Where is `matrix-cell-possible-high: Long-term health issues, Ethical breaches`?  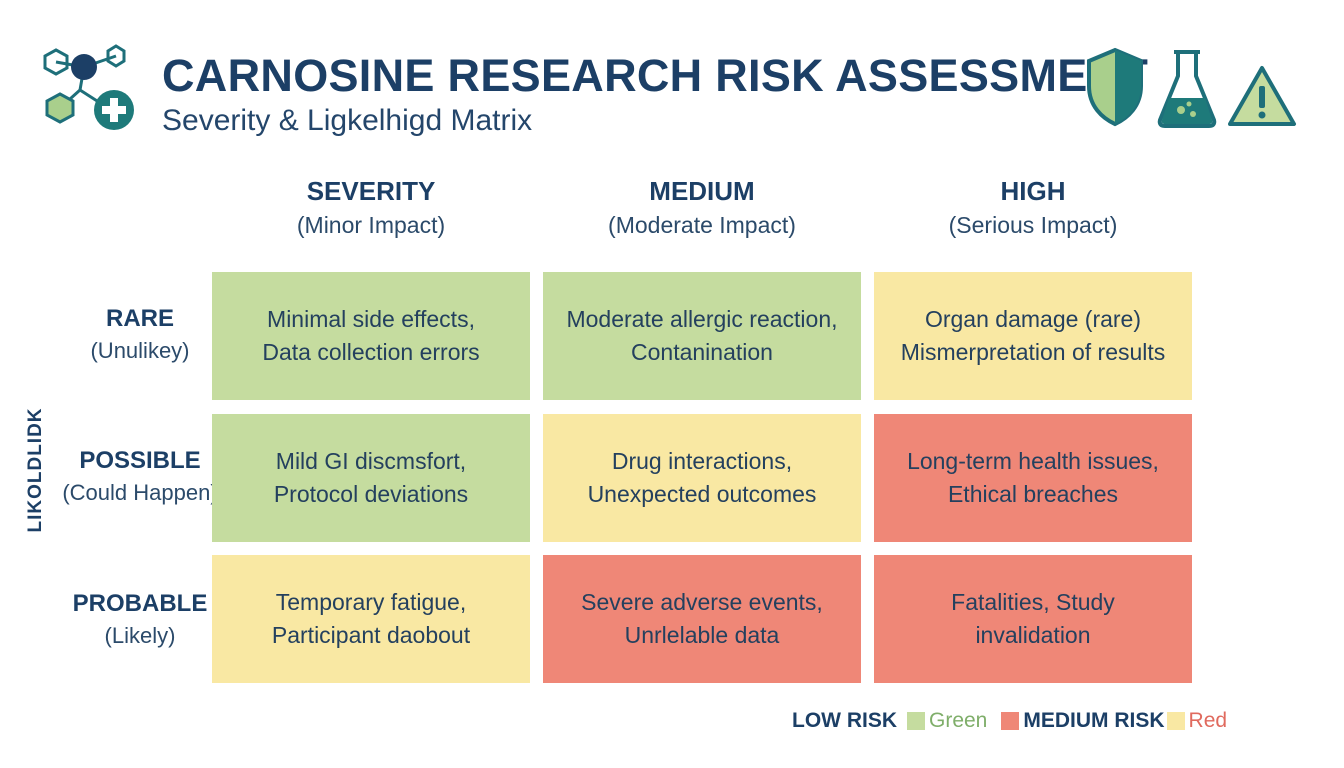 matrix-cell-possible-high: Long-term health issues, Ethical breaches is located at coordinates (1033, 478).